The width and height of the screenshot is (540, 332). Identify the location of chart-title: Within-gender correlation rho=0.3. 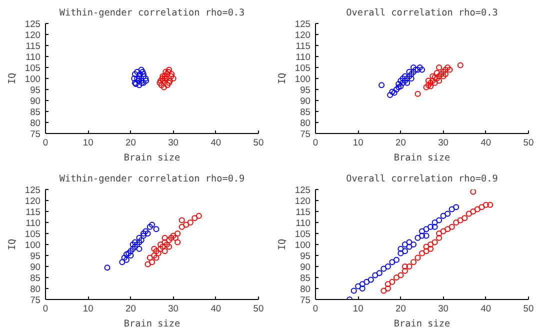
(152, 13).